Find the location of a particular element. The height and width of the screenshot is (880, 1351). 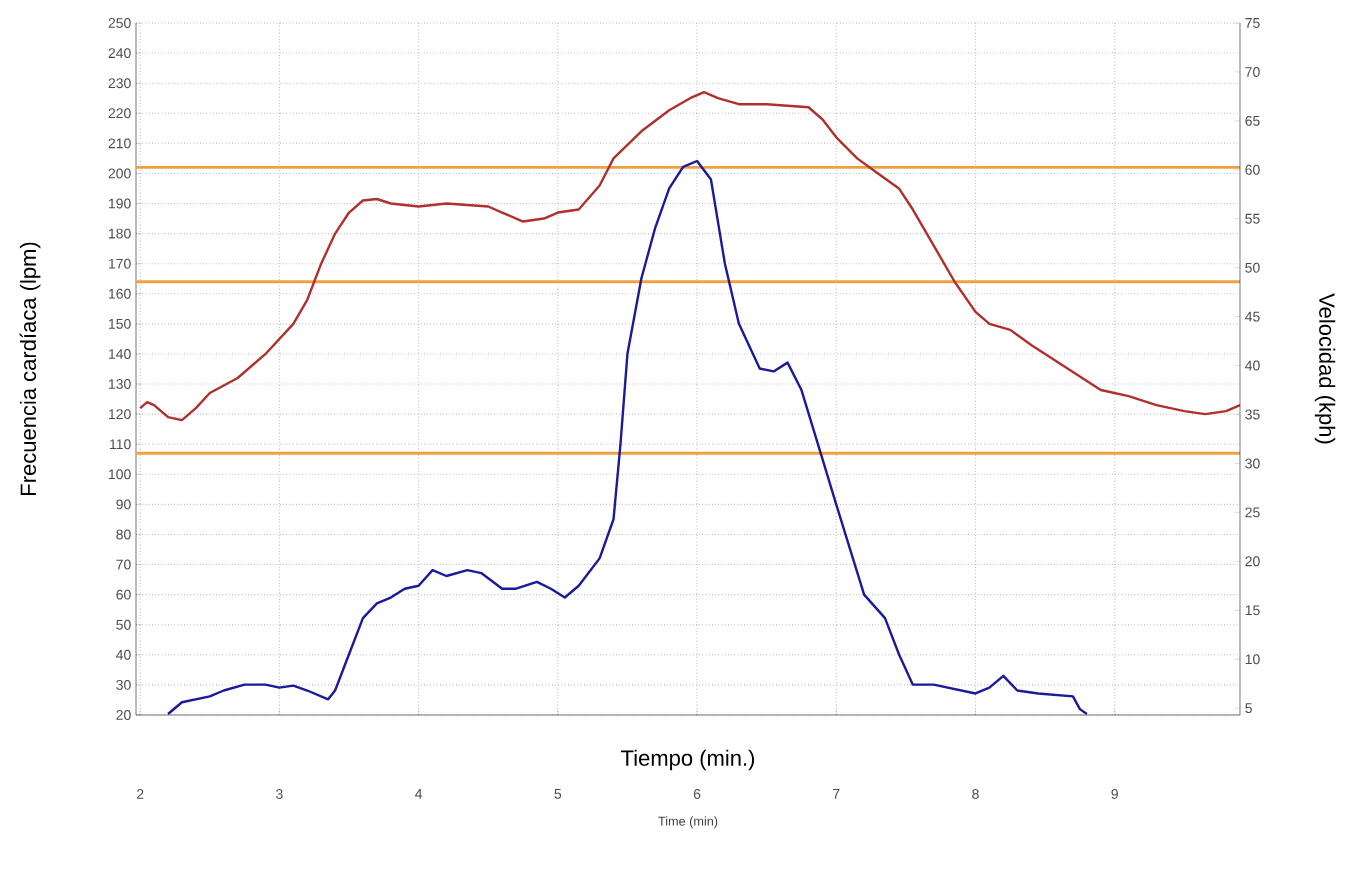

y2-tick-label: 20 is located at coordinates (1252, 561).